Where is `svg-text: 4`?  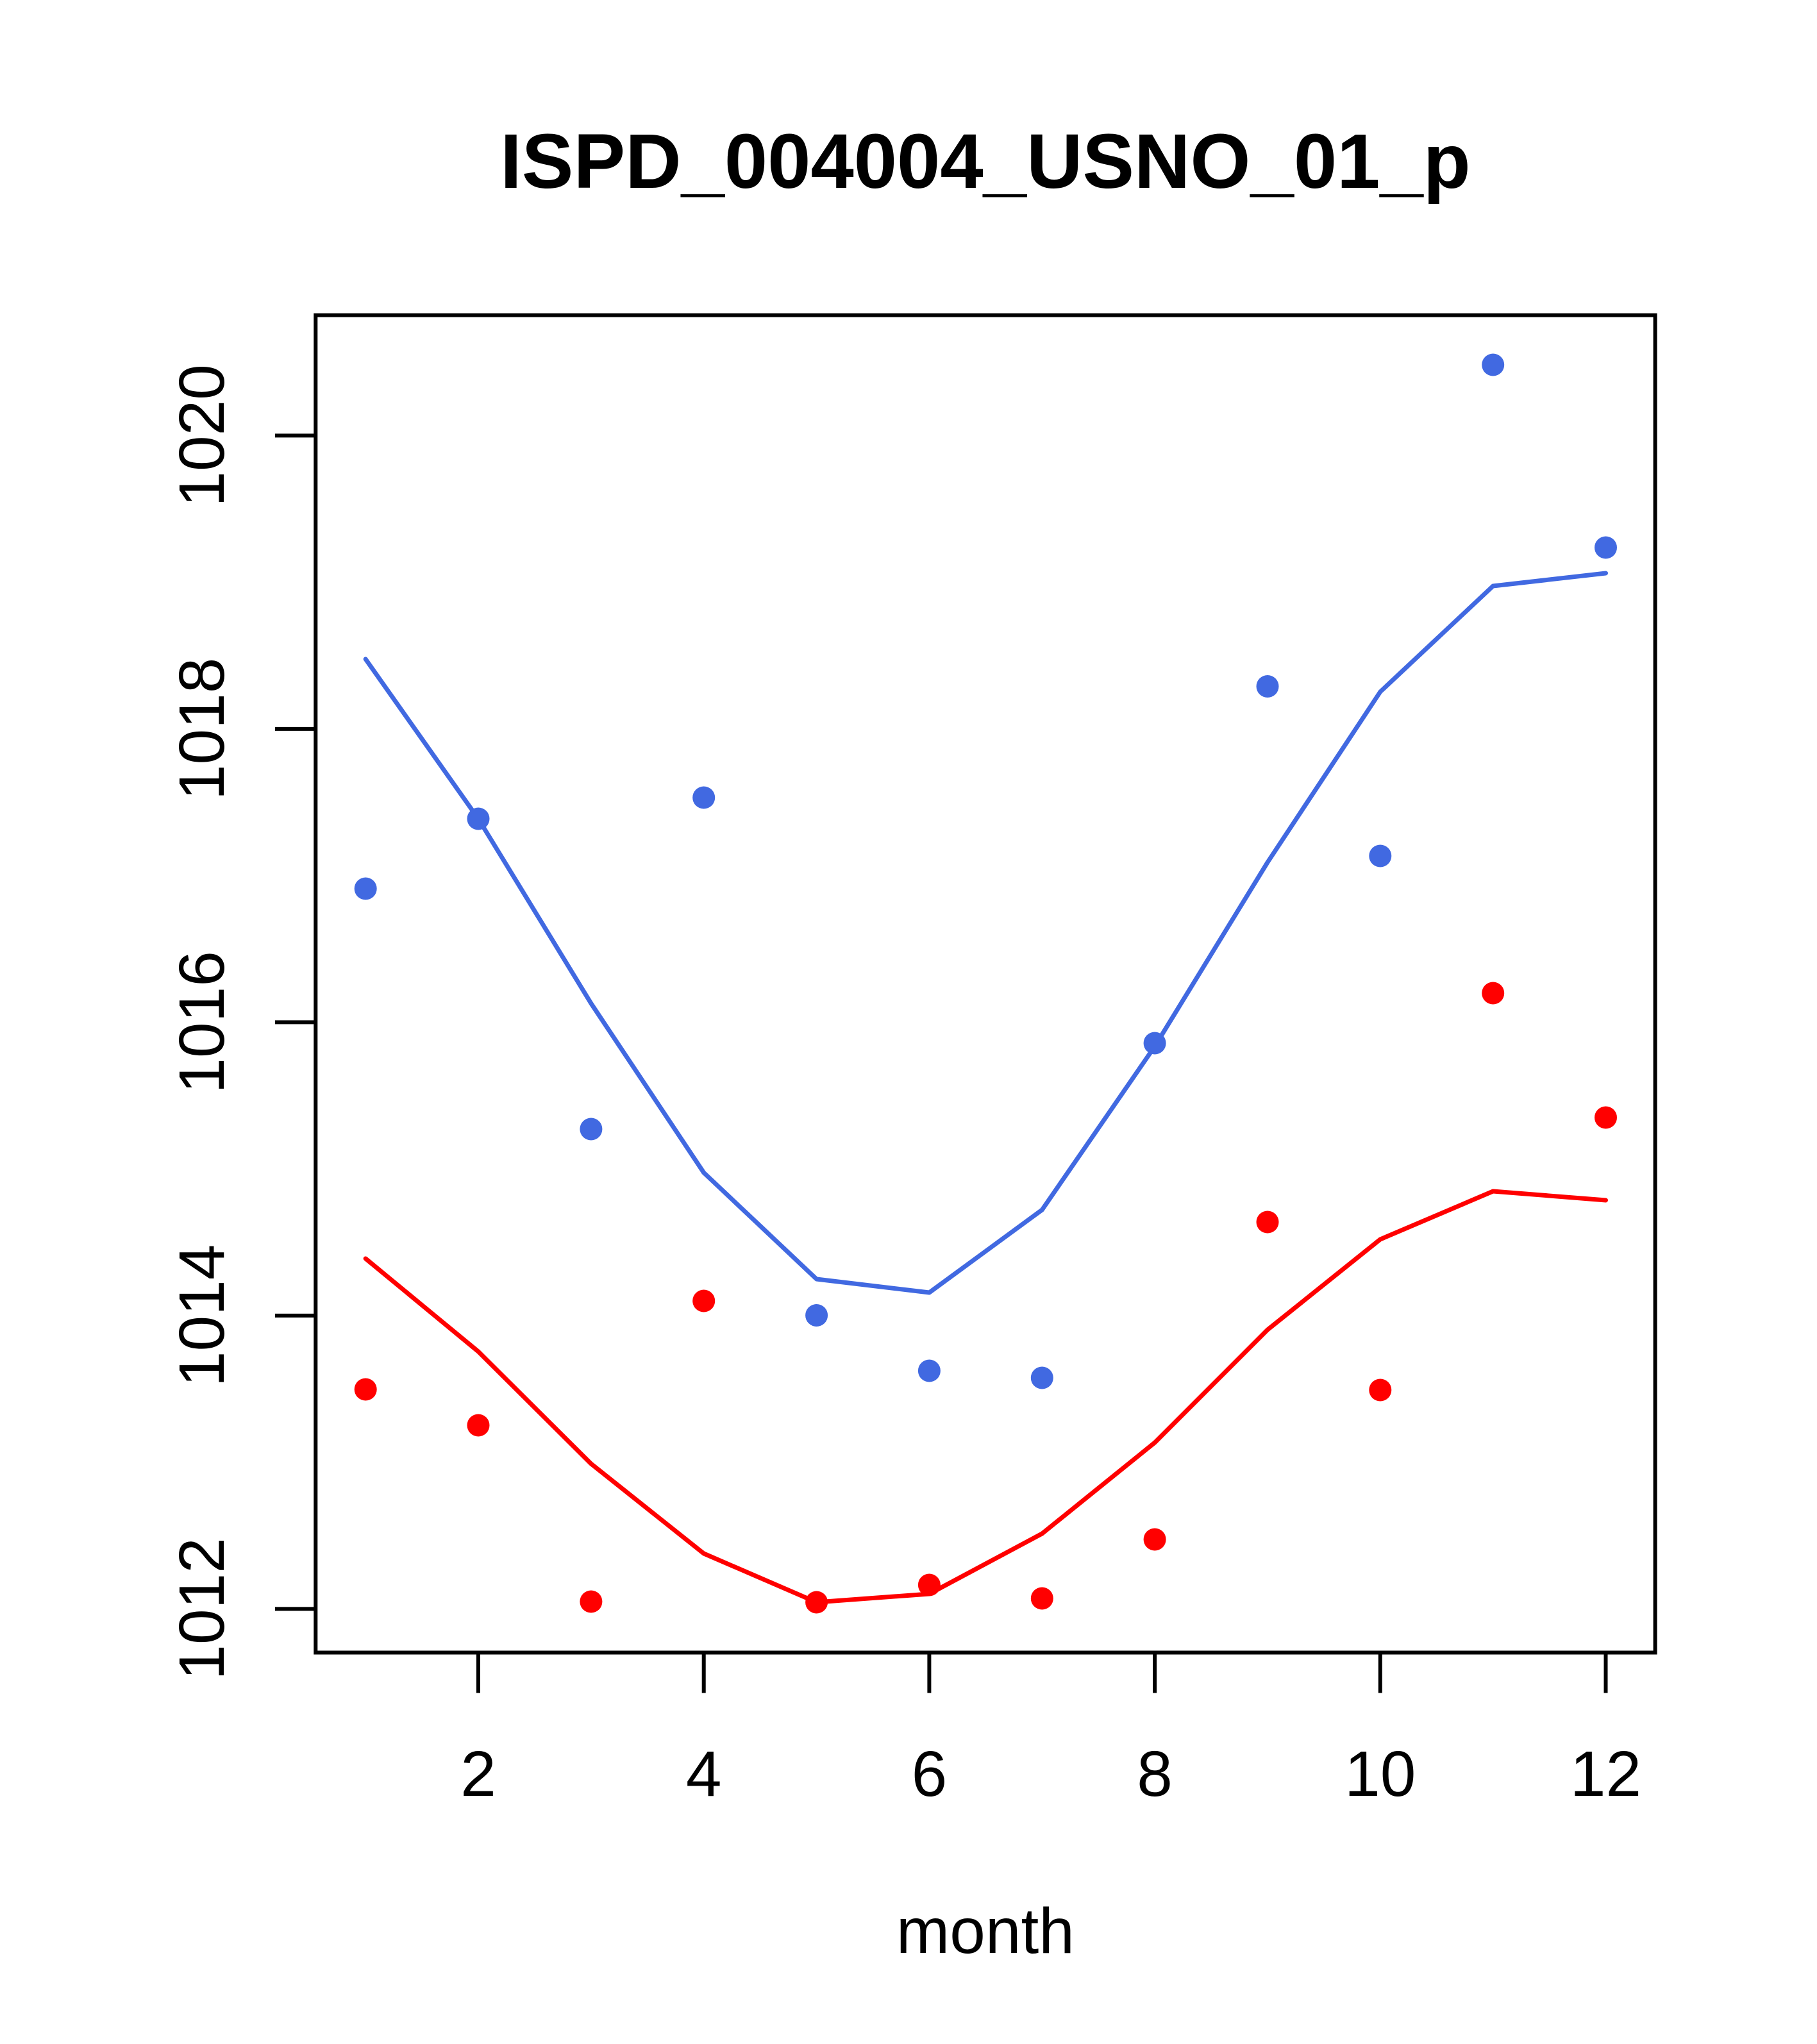 svg-text: 4 is located at coordinates (704, 1774).